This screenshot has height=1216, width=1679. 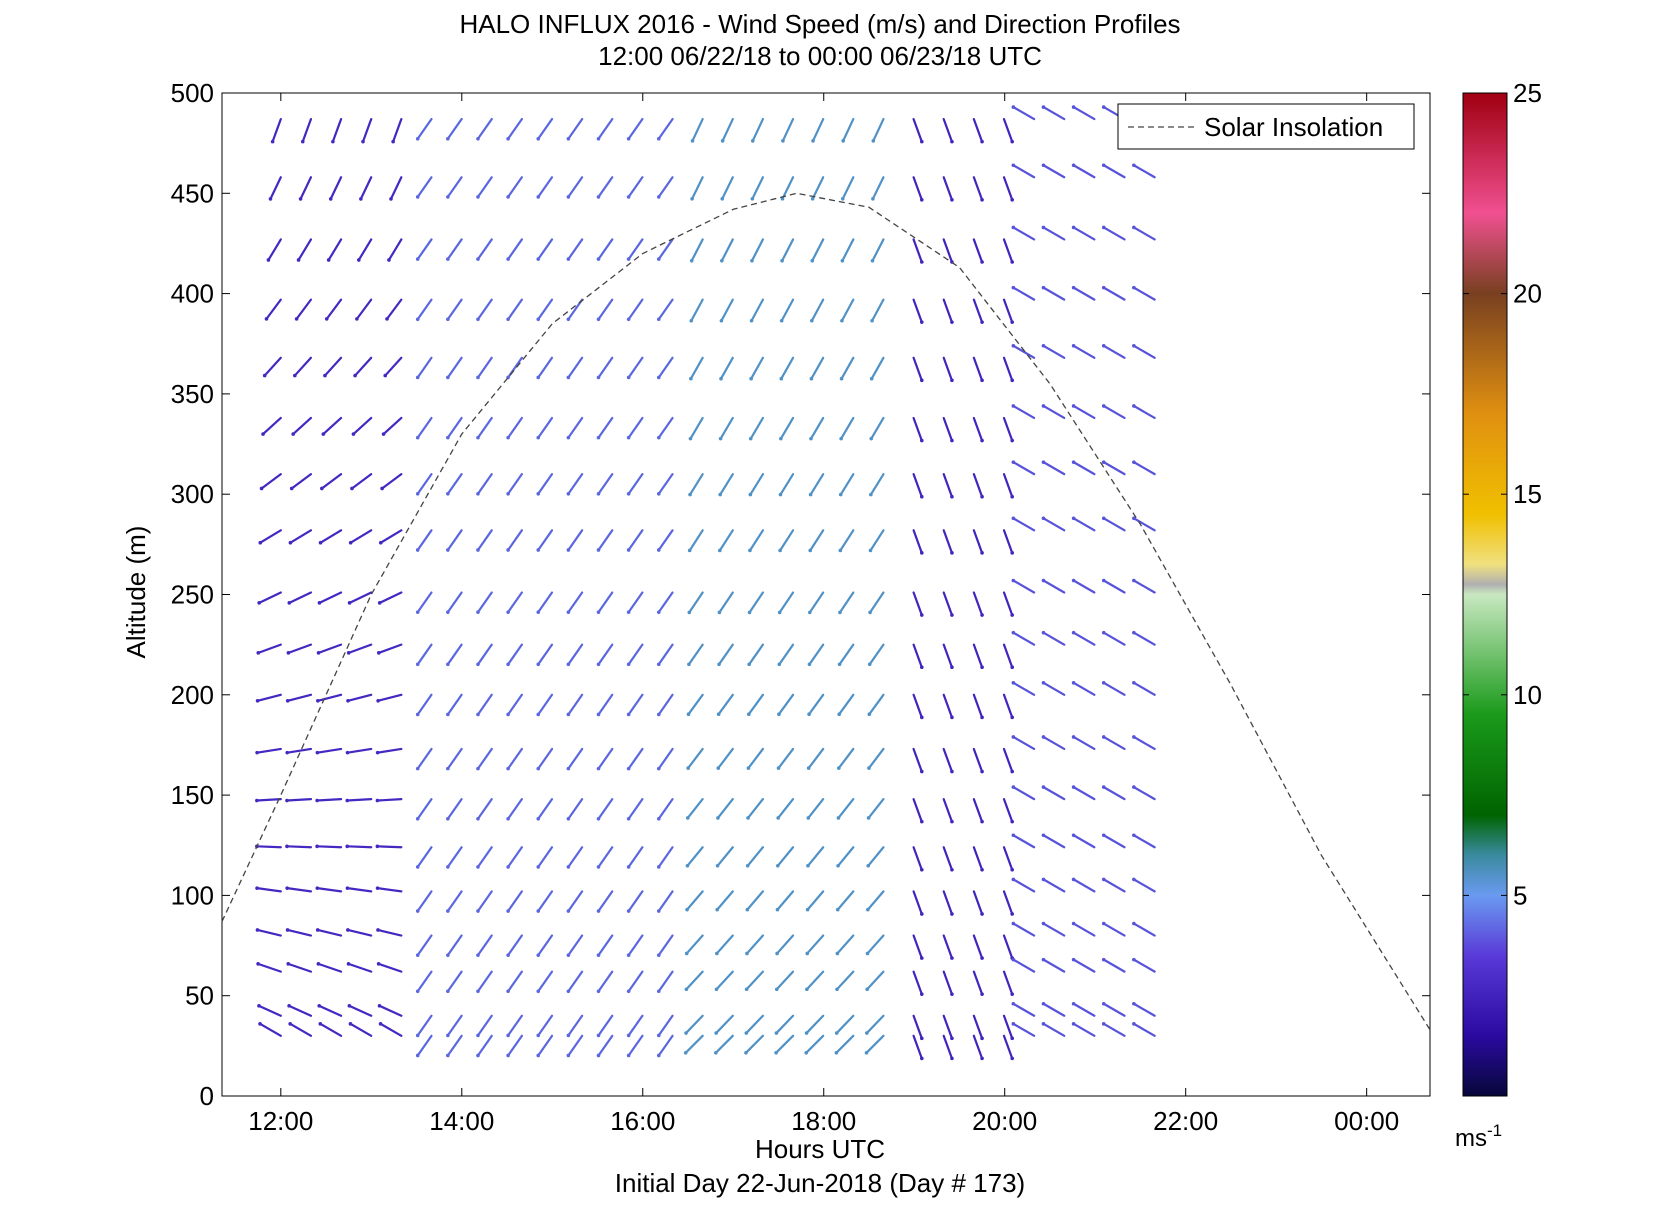 What do you see at coordinates (1502, 494) in the screenshot?
I see `colorbar-ticks: 5 10 15 20 25` at bounding box center [1502, 494].